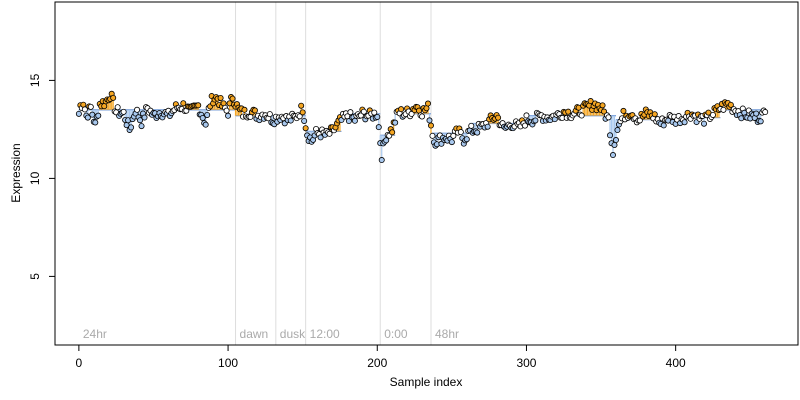  What do you see at coordinates (447, 334) in the screenshot?
I see `segment-label: 48hr` at bounding box center [447, 334].